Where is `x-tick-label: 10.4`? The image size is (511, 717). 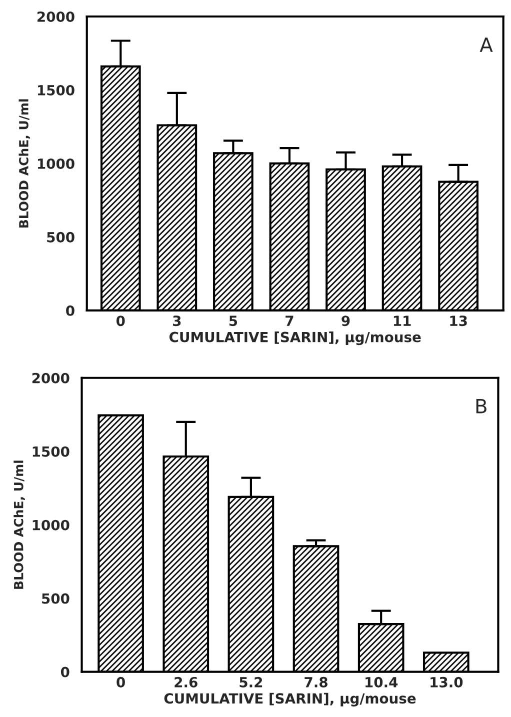
x-tick-label: 10.4 is located at coordinates (382, 682).